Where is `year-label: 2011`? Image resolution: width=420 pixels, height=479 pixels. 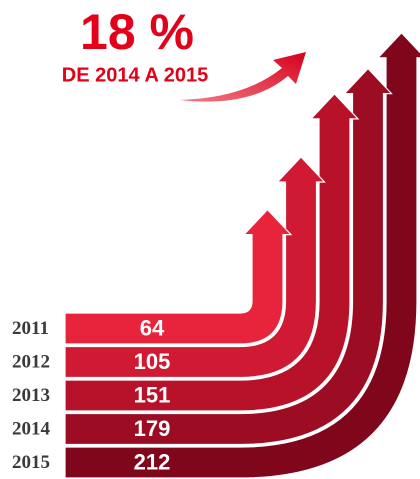 year-label: 2011 is located at coordinates (30, 328).